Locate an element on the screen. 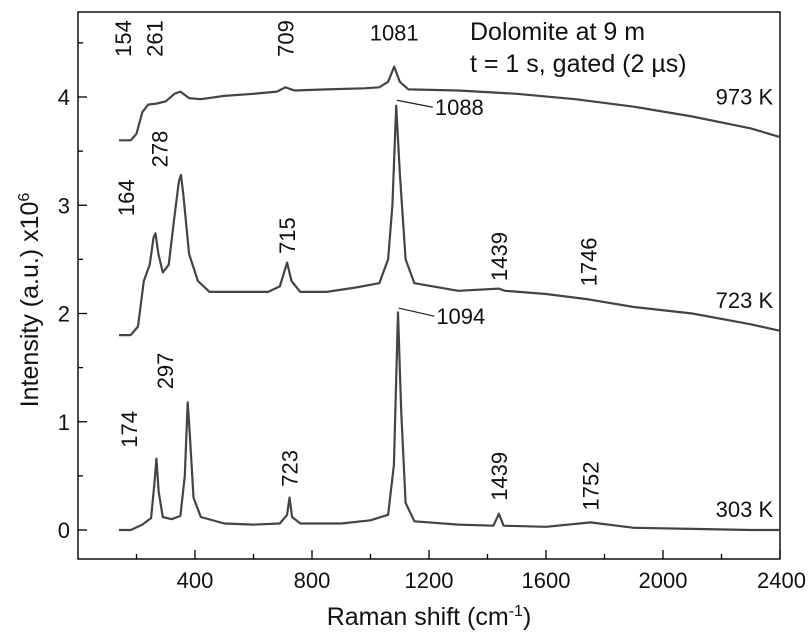 This screenshot has width=812, height=634. chart-title-block: Dolomite at 9 m t = 1 s, gated (2 µs) is located at coordinates (578, 48).